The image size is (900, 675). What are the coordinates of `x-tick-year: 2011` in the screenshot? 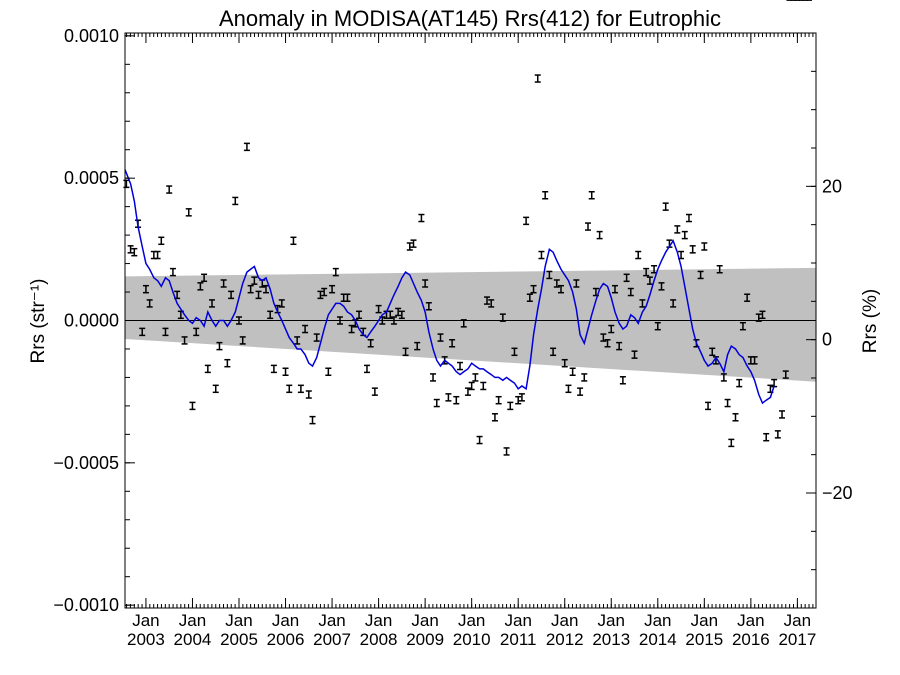 It's located at (518, 639).